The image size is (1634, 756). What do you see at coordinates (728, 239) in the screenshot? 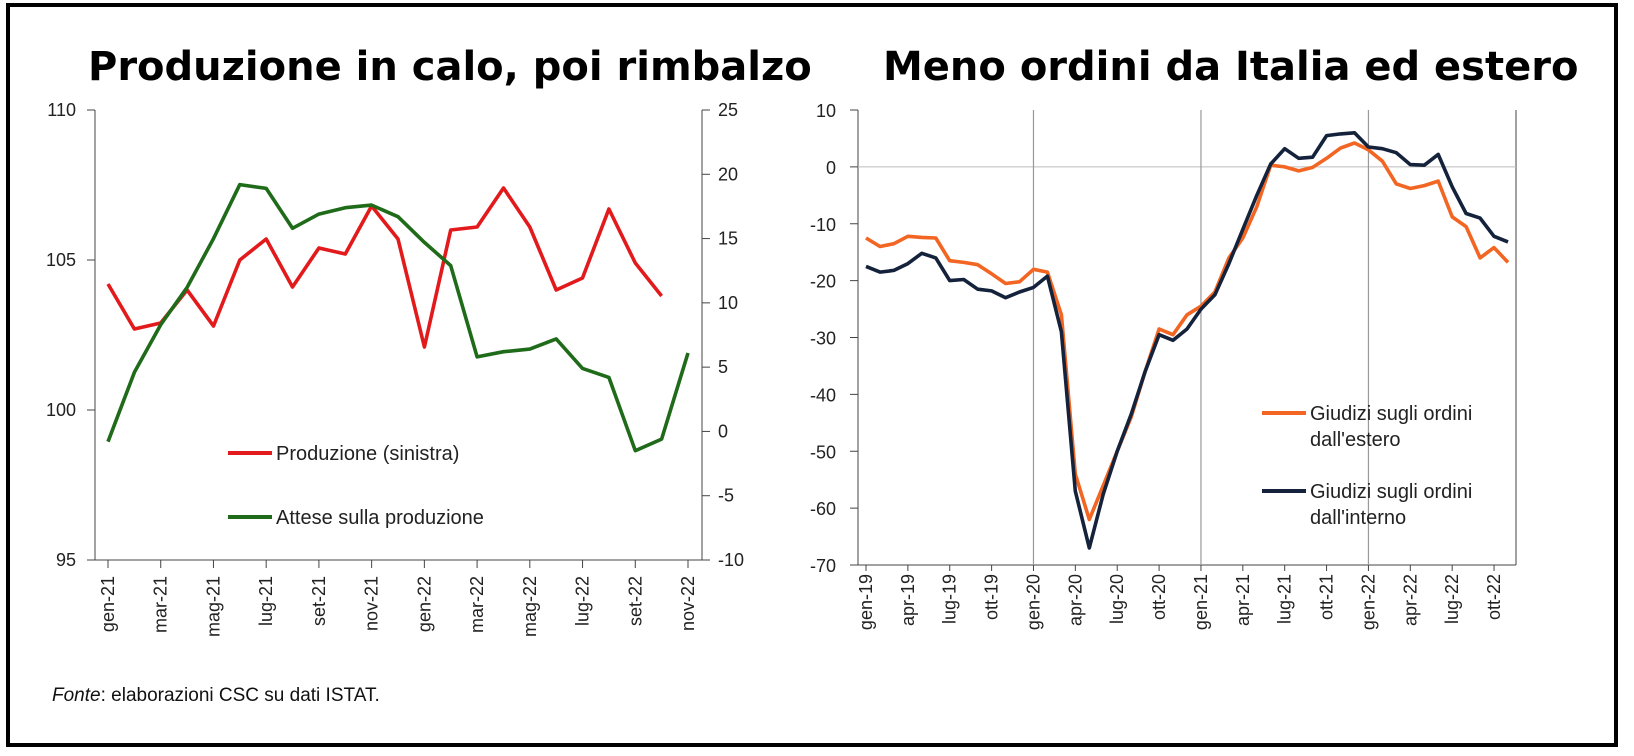
I see `right-y-tick-label: 15` at bounding box center [728, 239].